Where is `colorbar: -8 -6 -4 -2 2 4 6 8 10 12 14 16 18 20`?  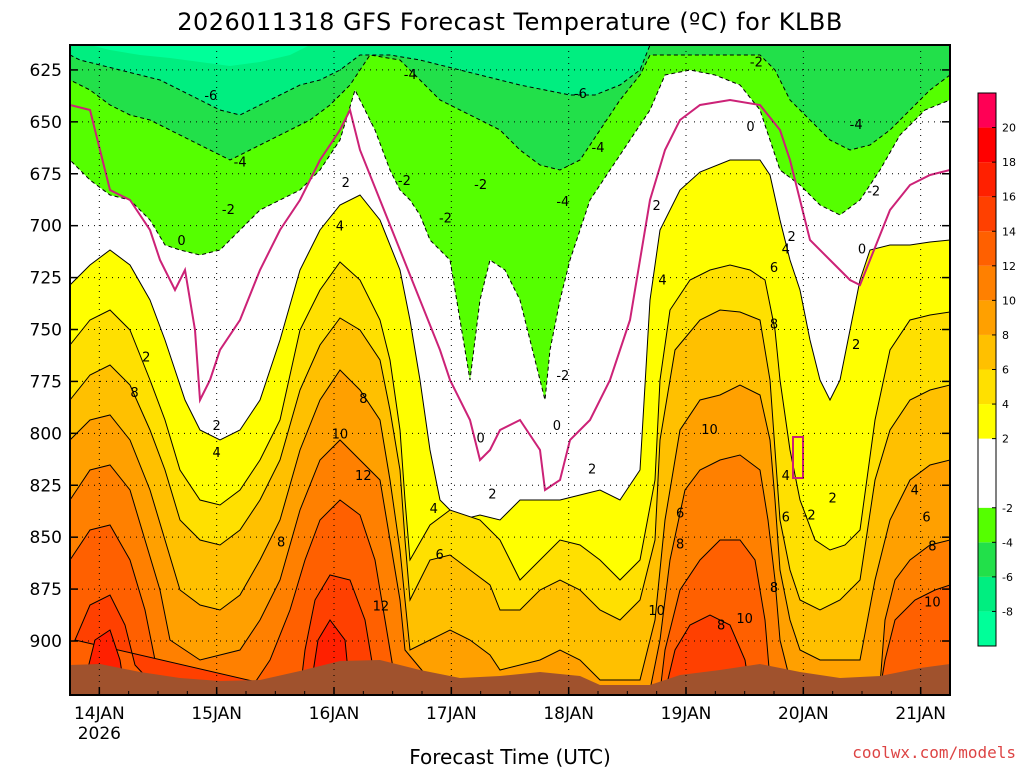 colorbar: -8 -6 -4 -2 2 4 6 8 10 12 14 16 18 20 is located at coordinates (996, 369).